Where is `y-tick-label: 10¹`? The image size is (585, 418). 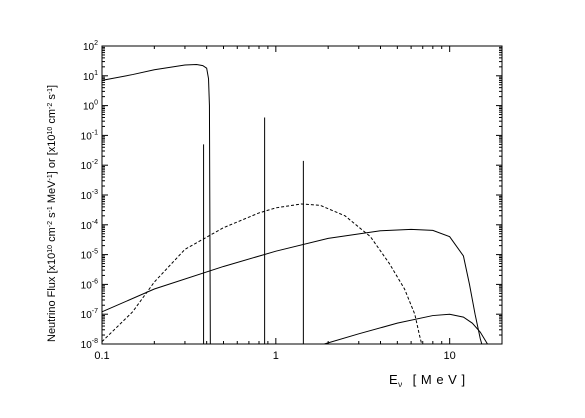 y-tick-label: 10¹ is located at coordinates (90, 76).